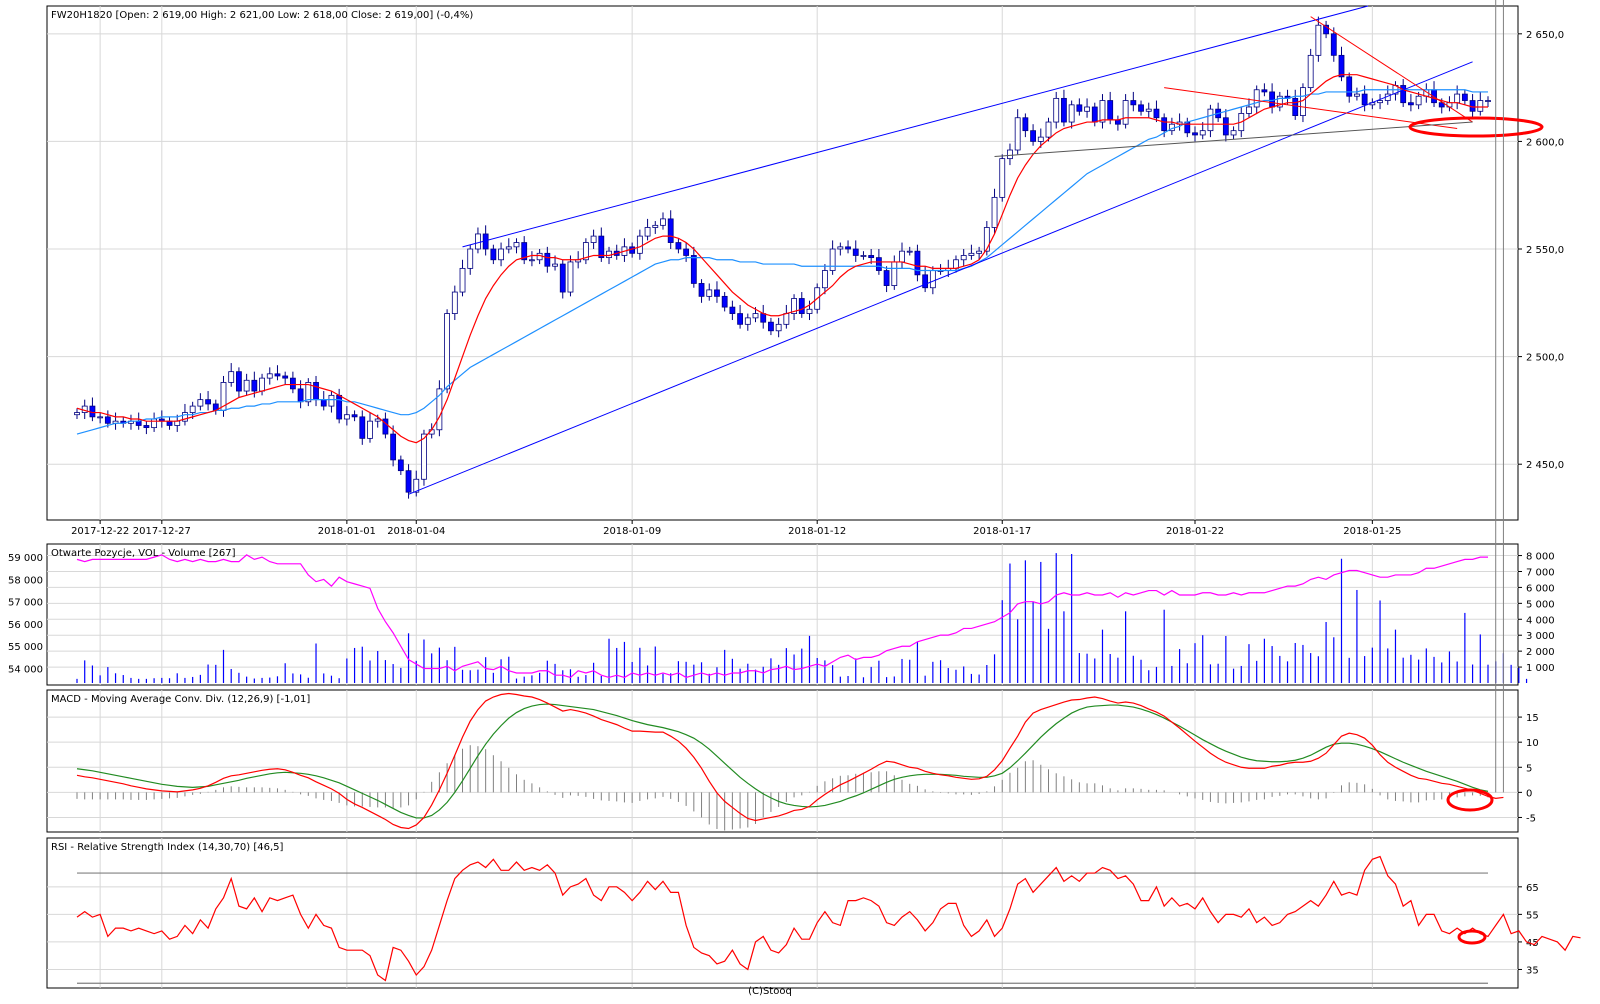  I want to click on y-tick-label-price: 2 550,0, so click(1545, 250).